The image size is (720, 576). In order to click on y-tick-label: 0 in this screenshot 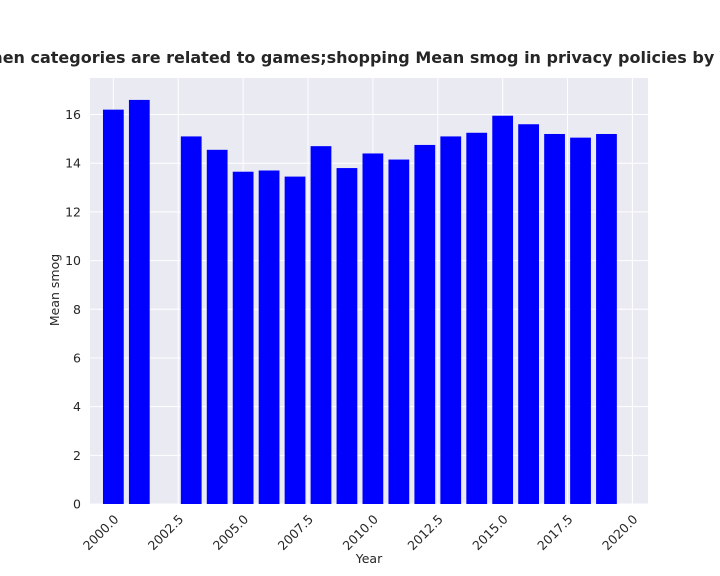, I will do `click(77, 504)`.